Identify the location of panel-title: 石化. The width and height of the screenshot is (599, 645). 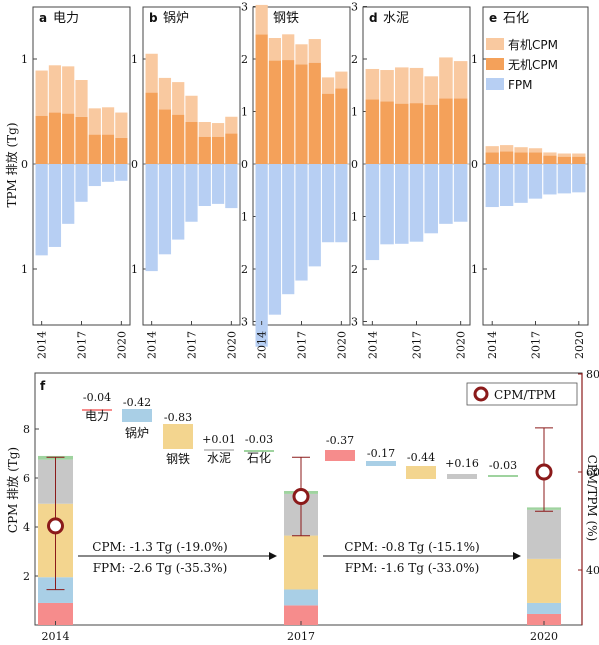
(516, 18).